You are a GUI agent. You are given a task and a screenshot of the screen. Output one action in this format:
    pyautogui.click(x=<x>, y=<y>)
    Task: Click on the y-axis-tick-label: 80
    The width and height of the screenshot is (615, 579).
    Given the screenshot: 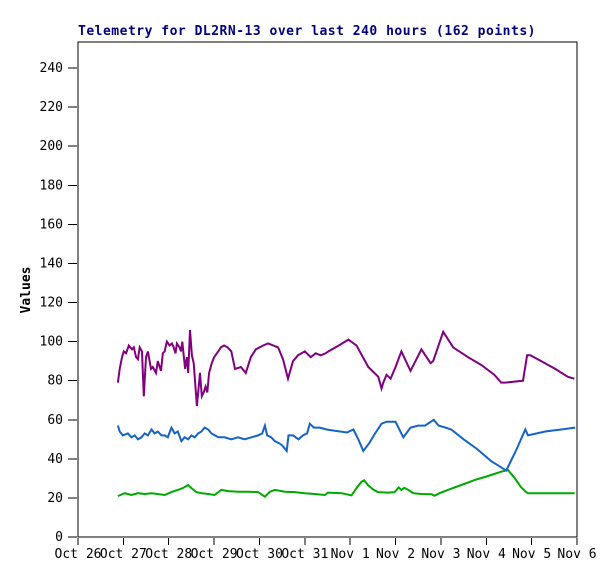 What is the action you would take?
    pyautogui.click(x=55, y=381)
    